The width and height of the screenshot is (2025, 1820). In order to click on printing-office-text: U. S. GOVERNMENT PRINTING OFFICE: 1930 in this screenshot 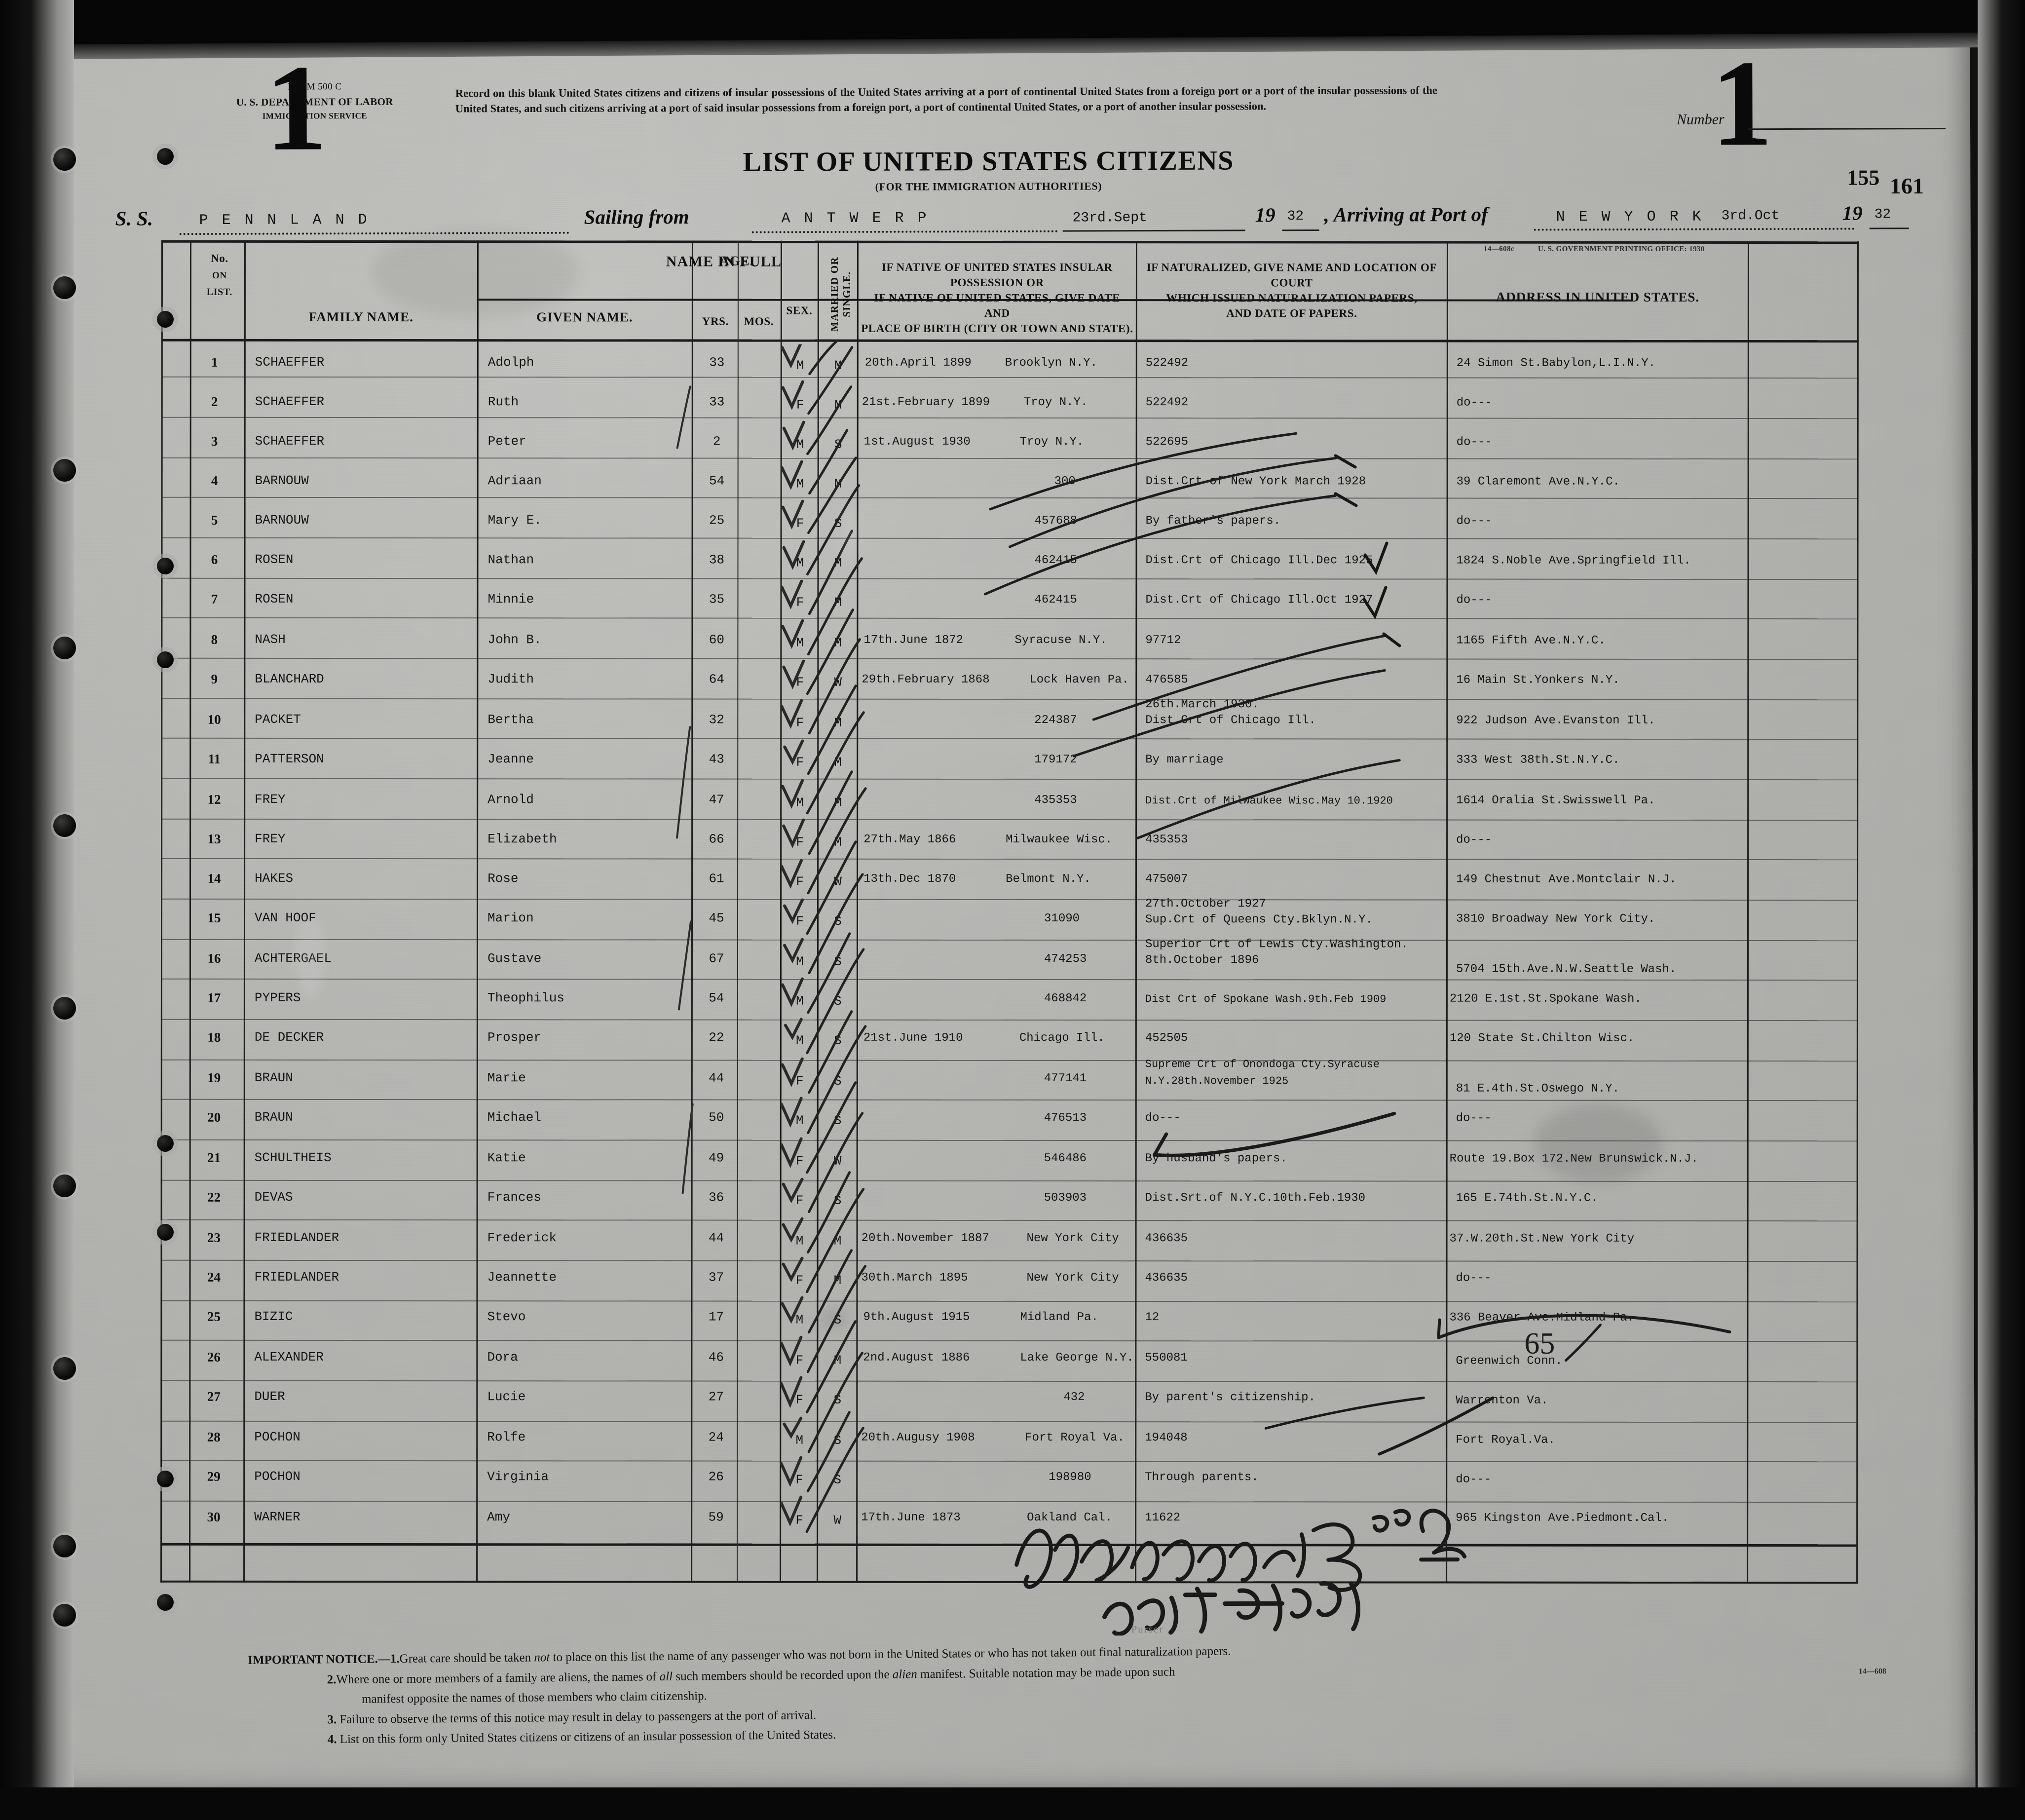, I will do `click(1621, 249)`.